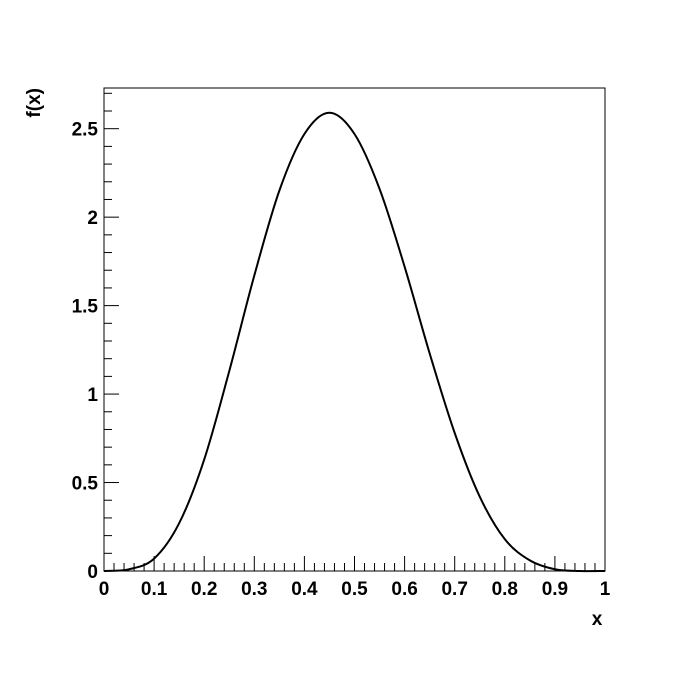  Describe the element at coordinates (605, 589) in the screenshot. I see `x-tick-label: 1` at that location.